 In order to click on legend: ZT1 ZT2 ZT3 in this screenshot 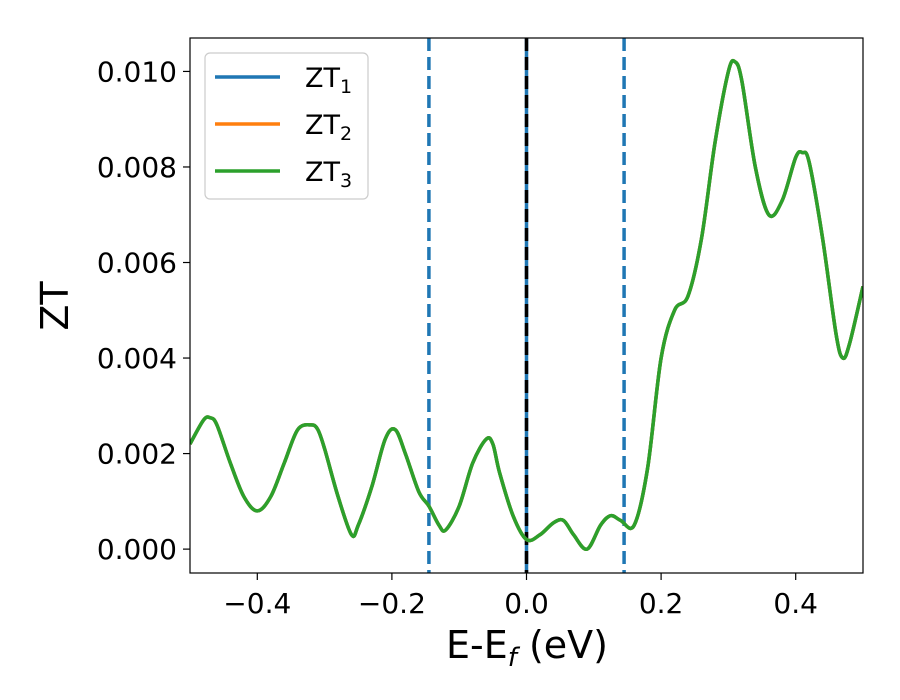, I will do `click(286, 126)`.